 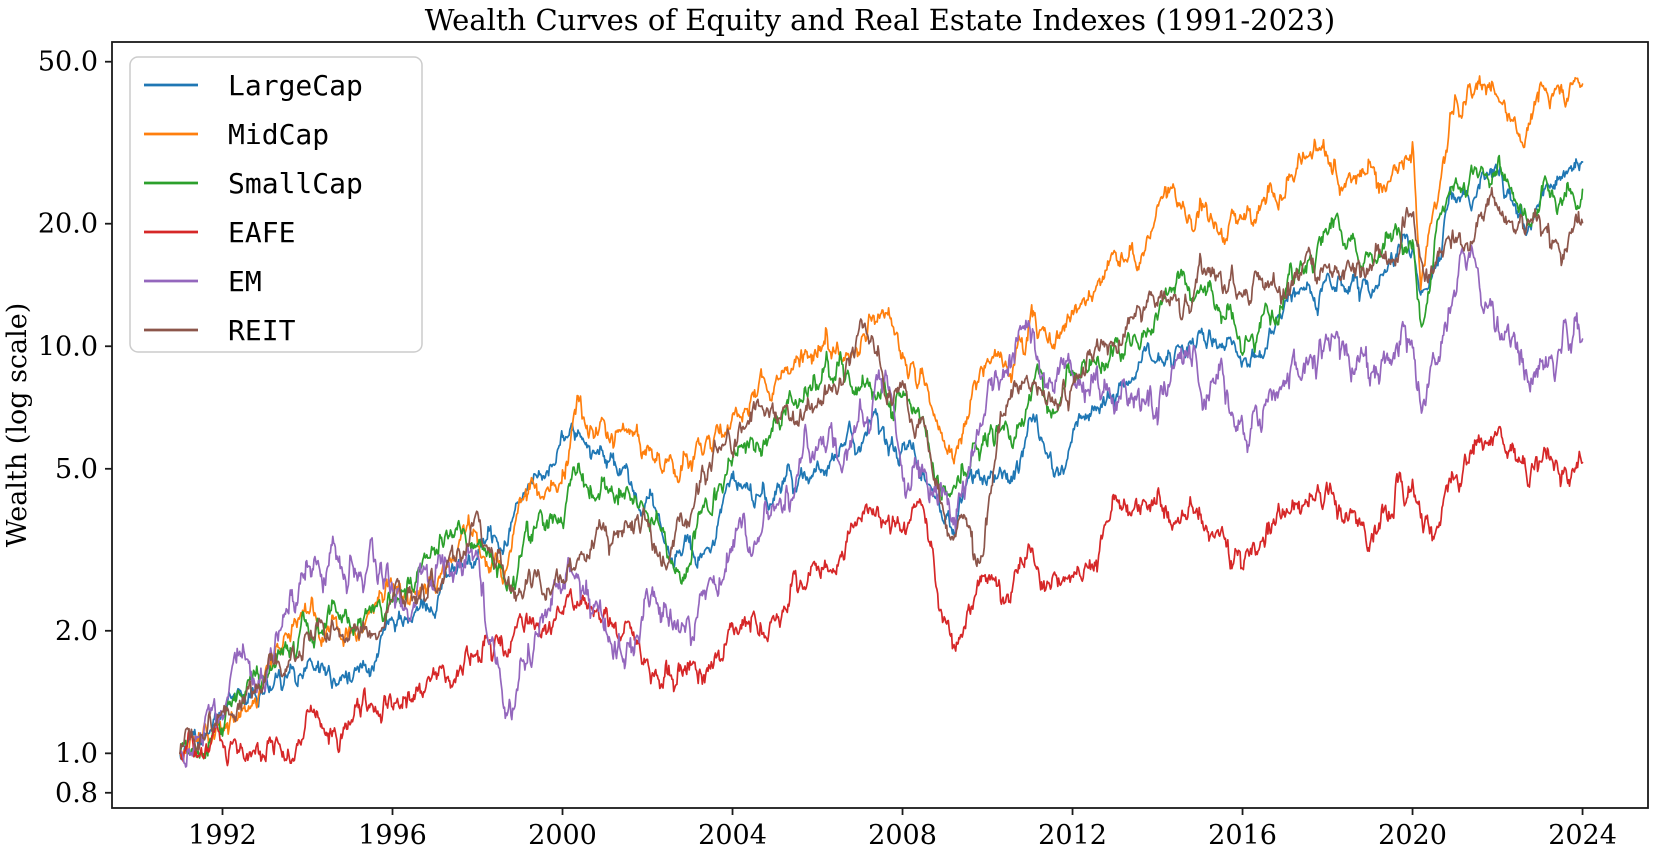 I want to click on x-tick-label: 1996, so click(x=392, y=835).